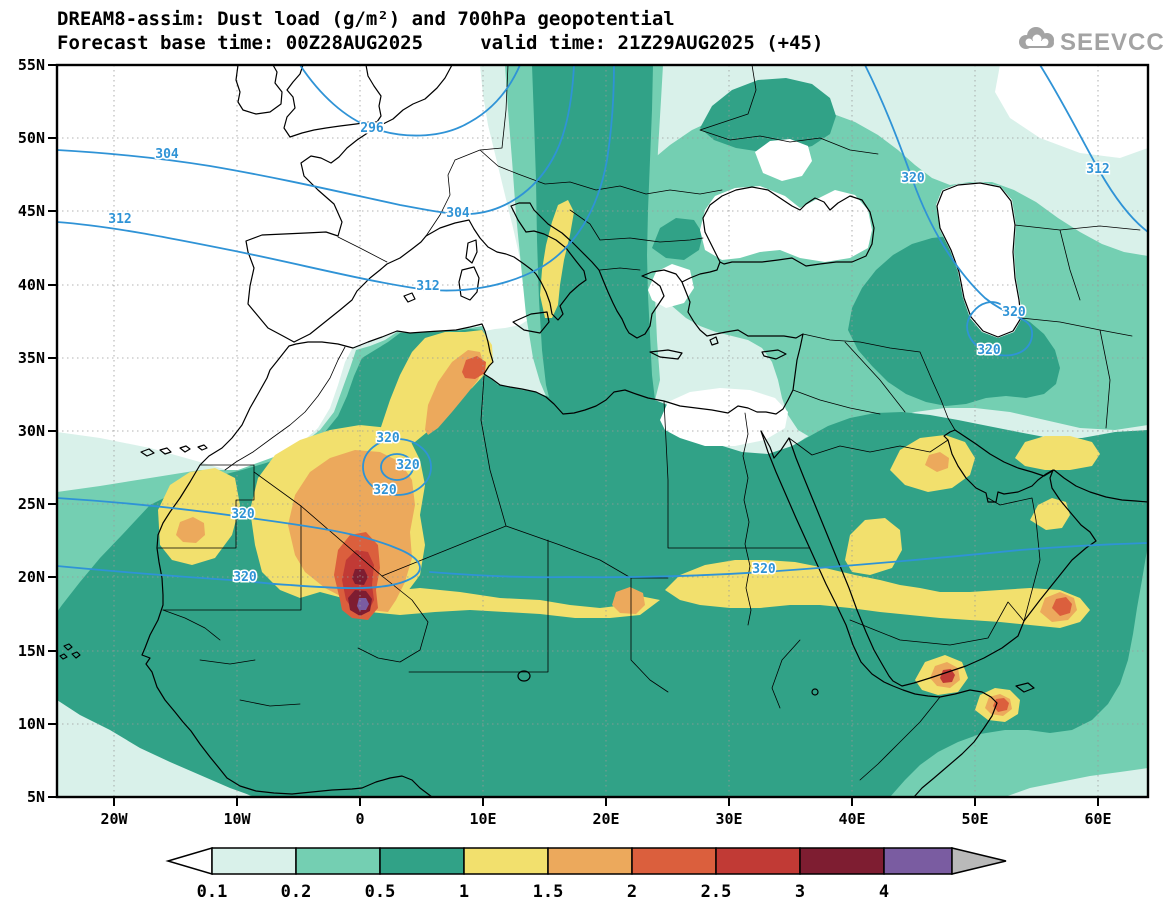  What do you see at coordinates (1036, 38) in the screenshot?
I see `cloud-icon` at bounding box center [1036, 38].